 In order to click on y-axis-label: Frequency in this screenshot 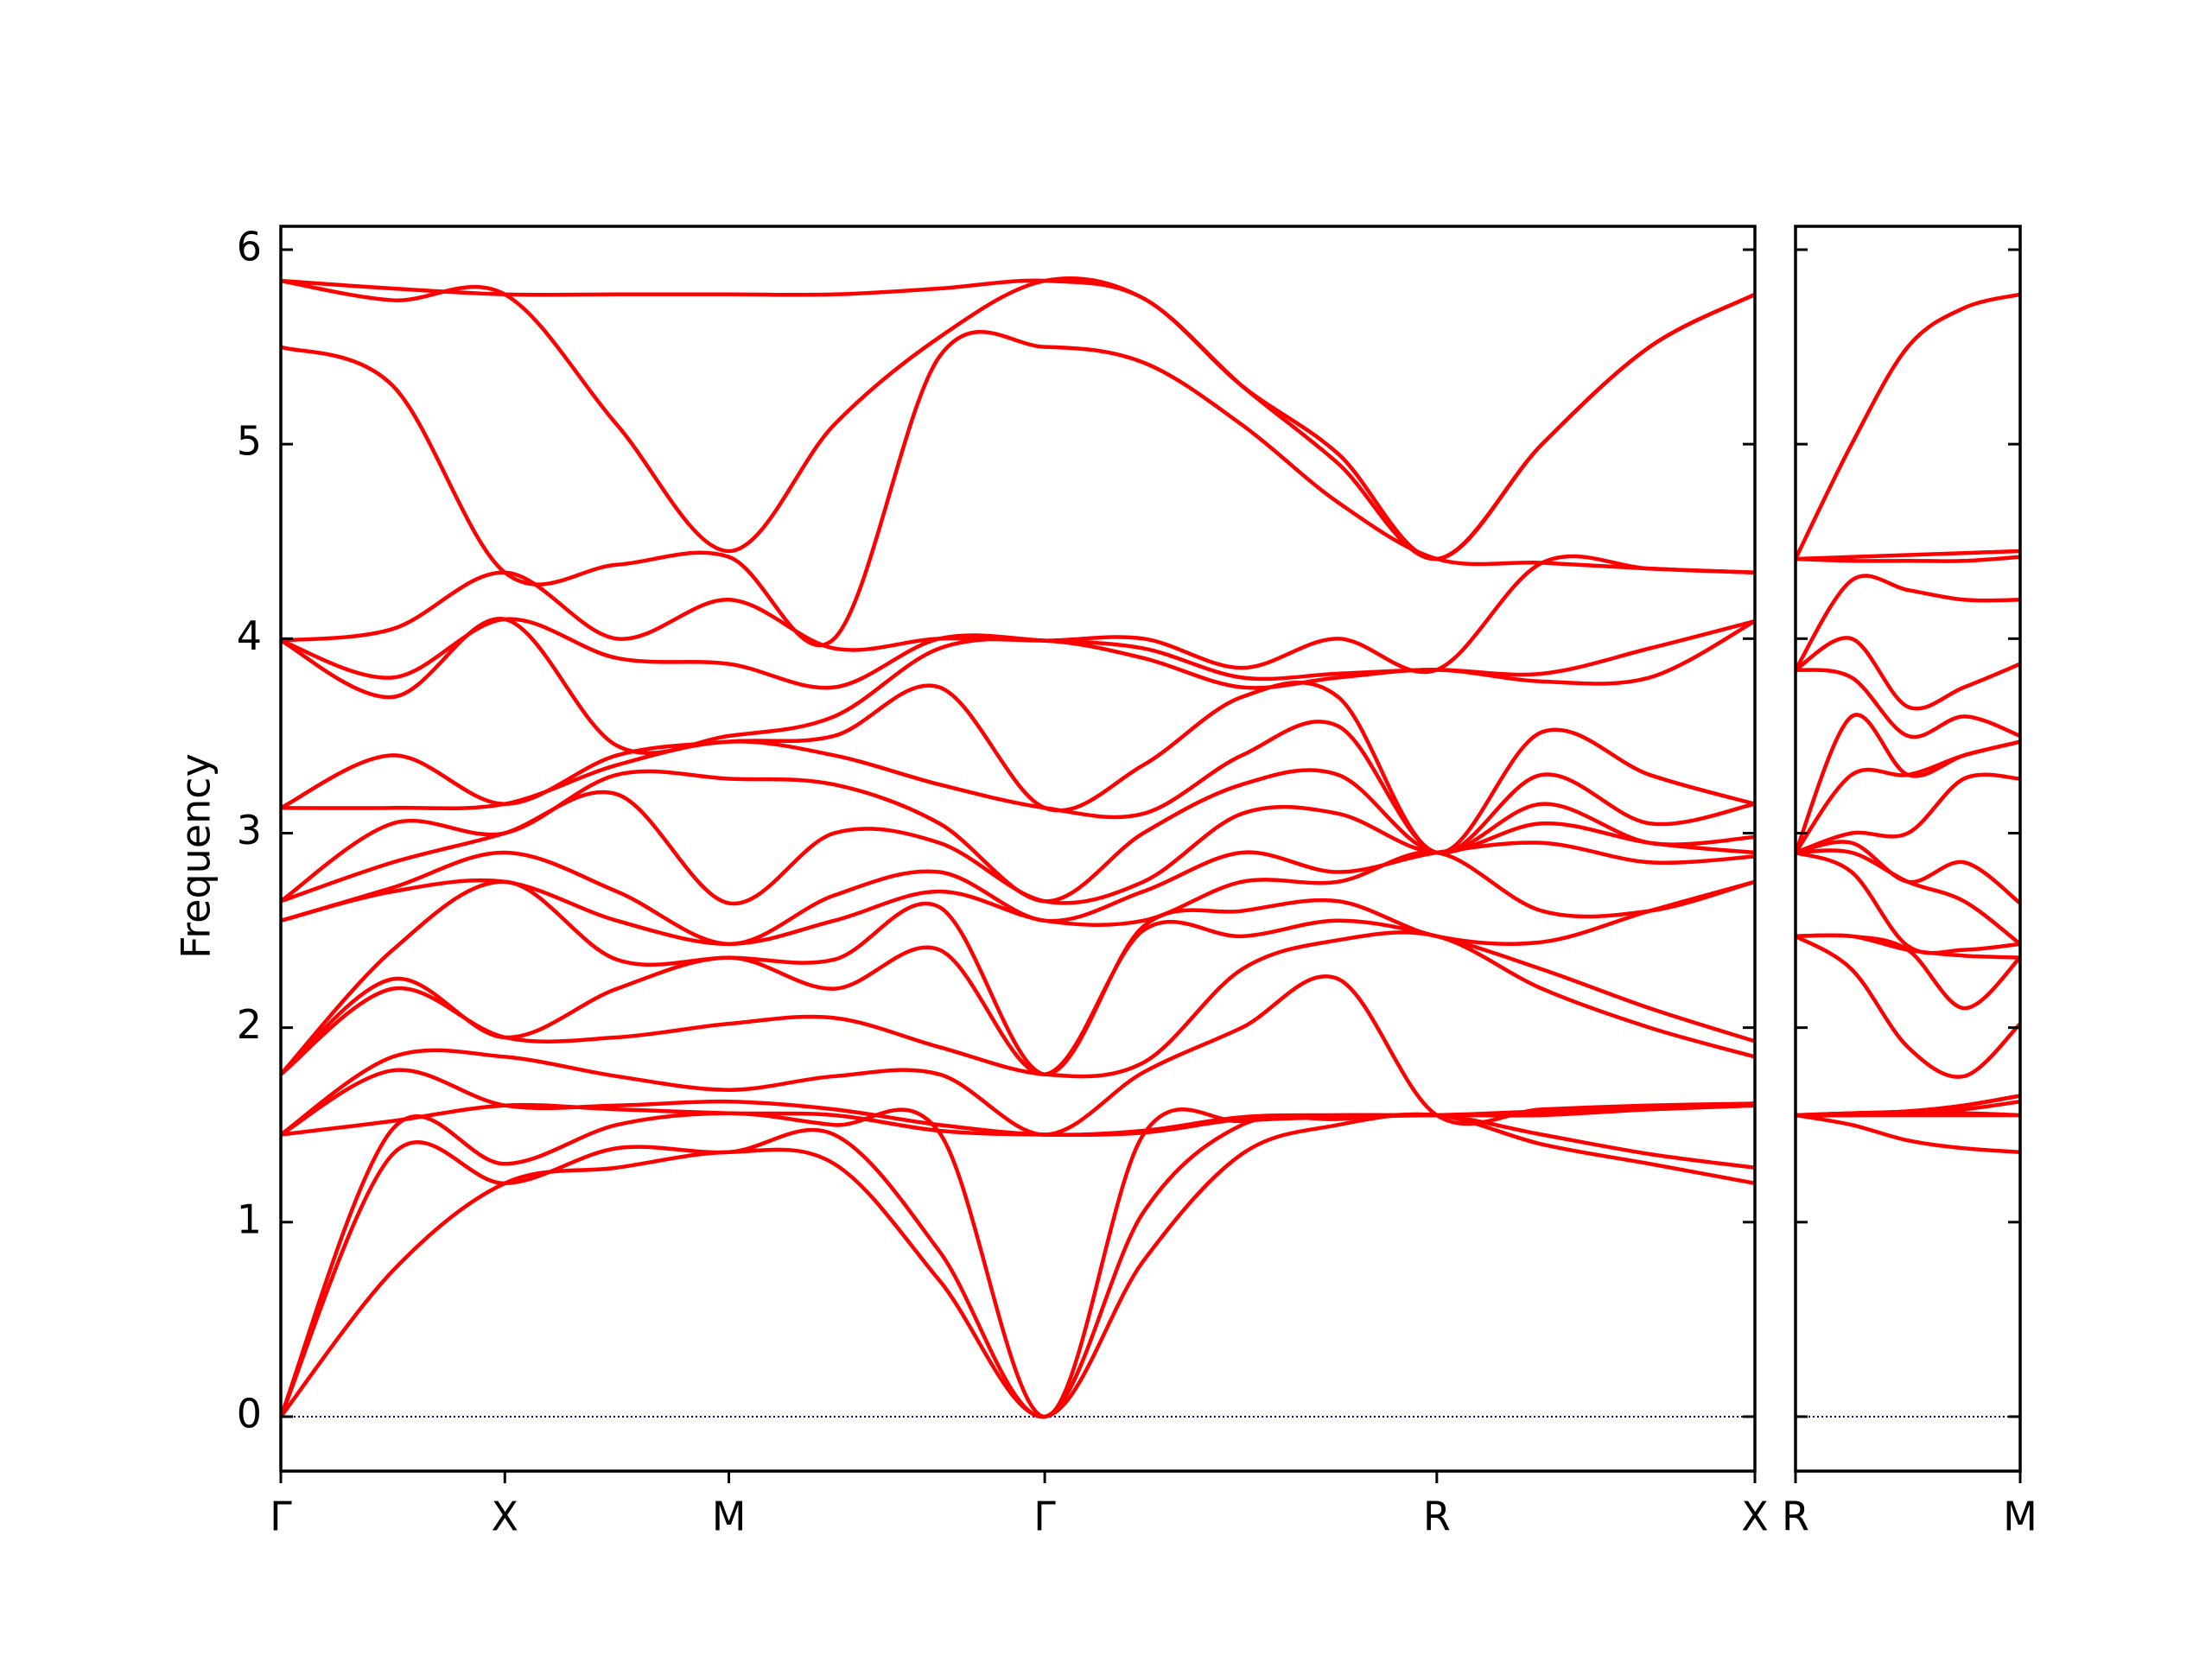, I will do `click(196, 856)`.